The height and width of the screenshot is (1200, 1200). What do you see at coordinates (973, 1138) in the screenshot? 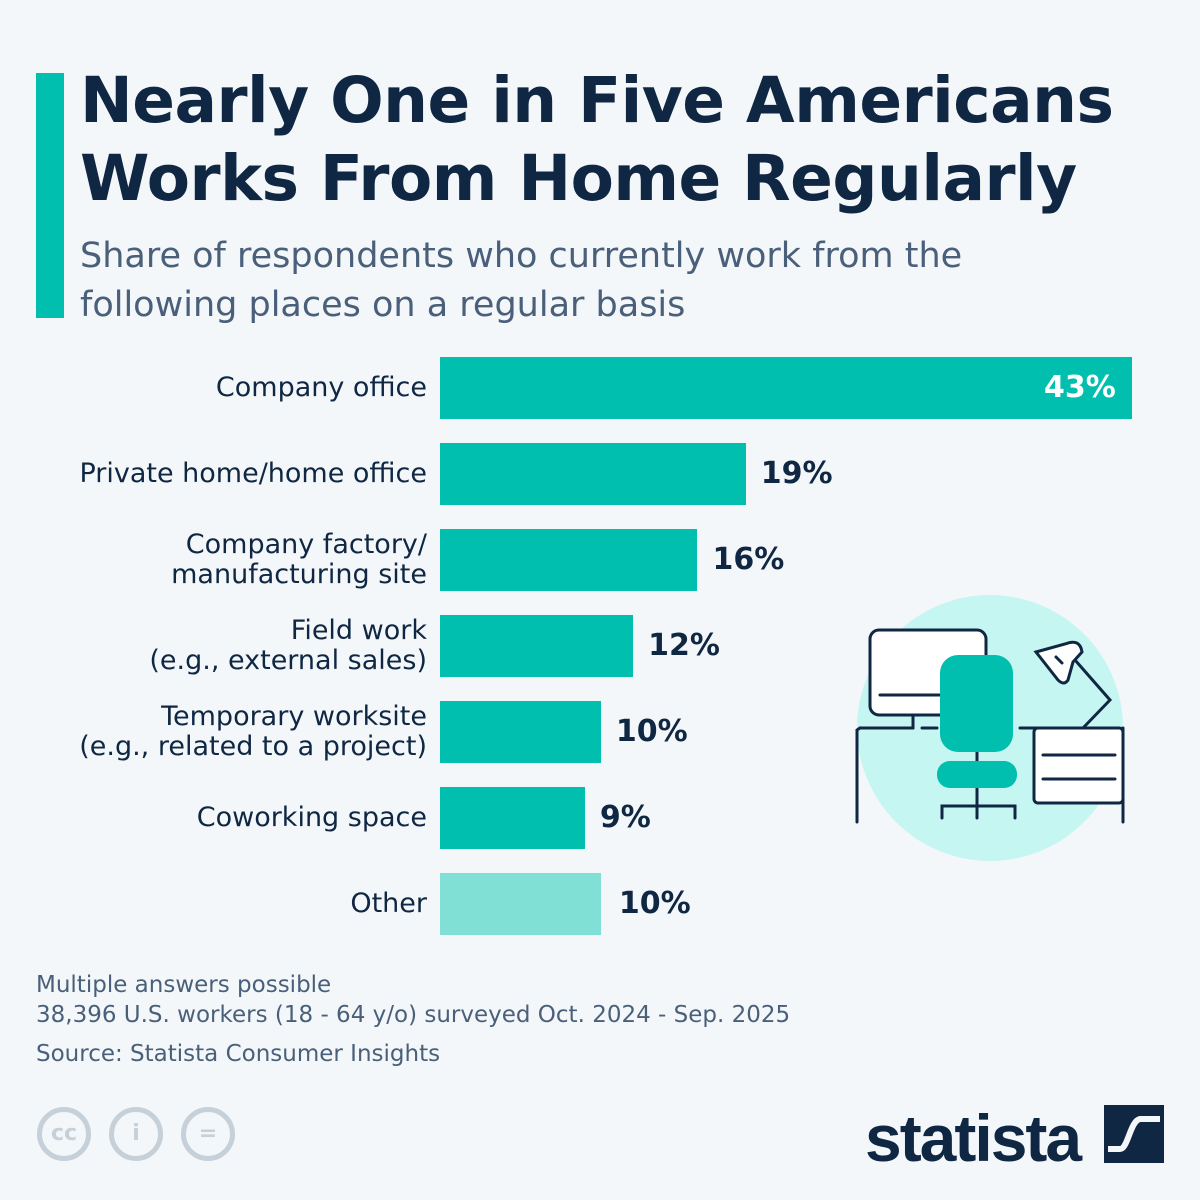
I see `statista-logo: statista` at bounding box center [973, 1138].